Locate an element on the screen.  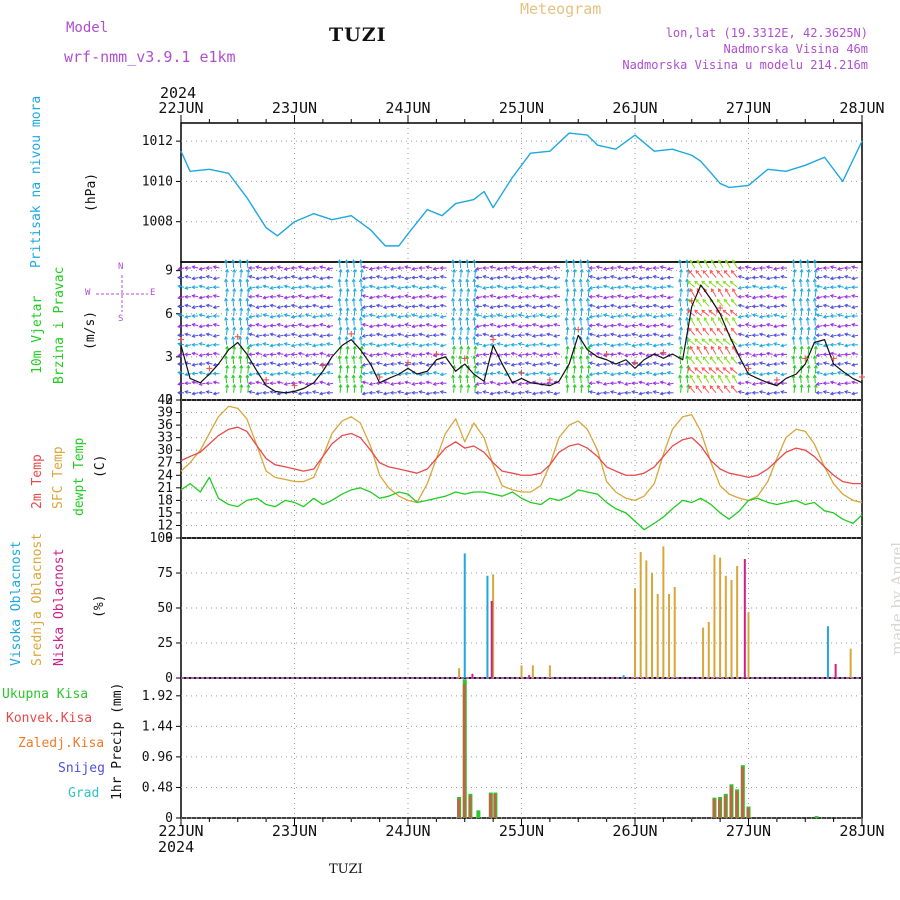
ytick-label-temperature: 27 is located at coordinates (165, 463).